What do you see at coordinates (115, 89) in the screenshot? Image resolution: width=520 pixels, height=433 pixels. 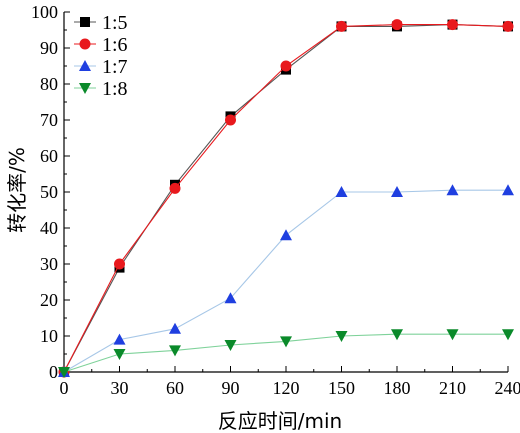 I see `legend-label: 1:8` at bounding box center [115, 89].